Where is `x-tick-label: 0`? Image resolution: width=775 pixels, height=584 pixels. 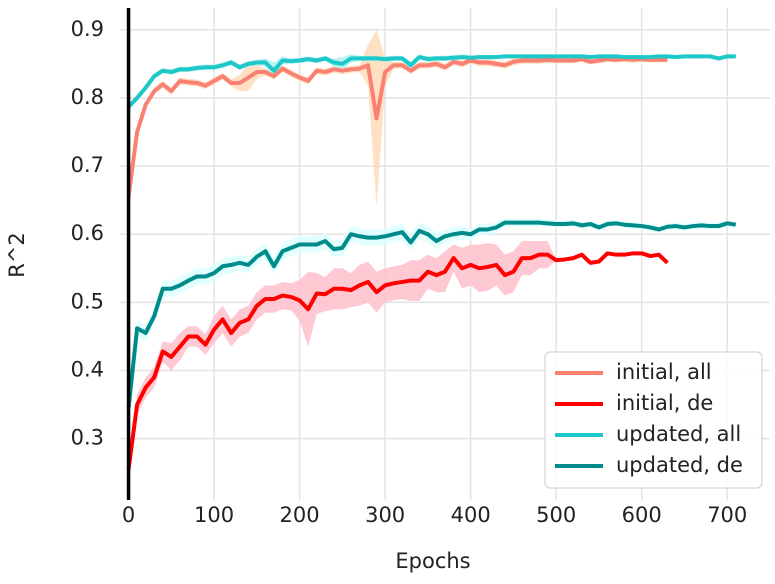
x-tick-label: 0 is located at coordinates (128, 515).